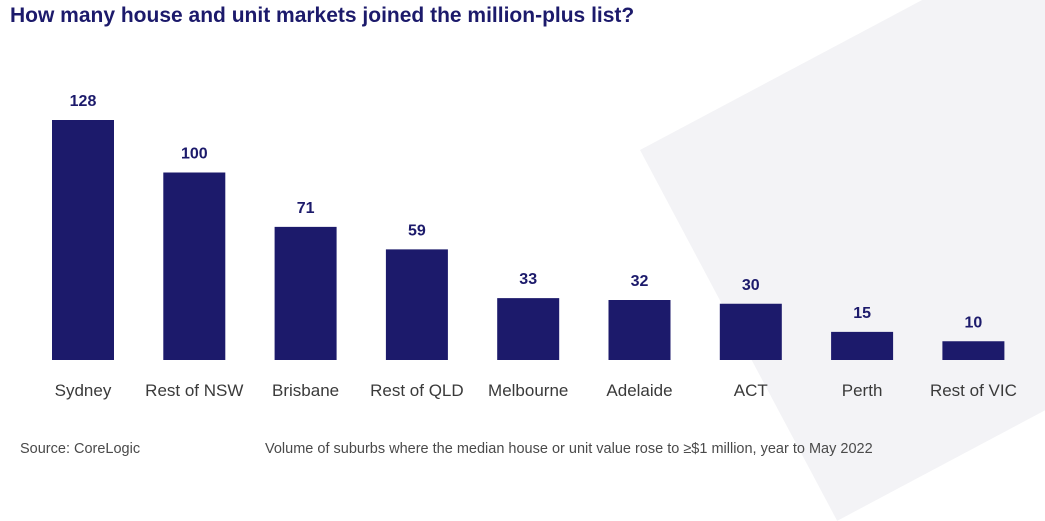 Image resolution: width=1045 pixels, height=521 pixels. Describe the element at coordinates (83, 240) in the screenshot. I see `bar-sydney` at that location.